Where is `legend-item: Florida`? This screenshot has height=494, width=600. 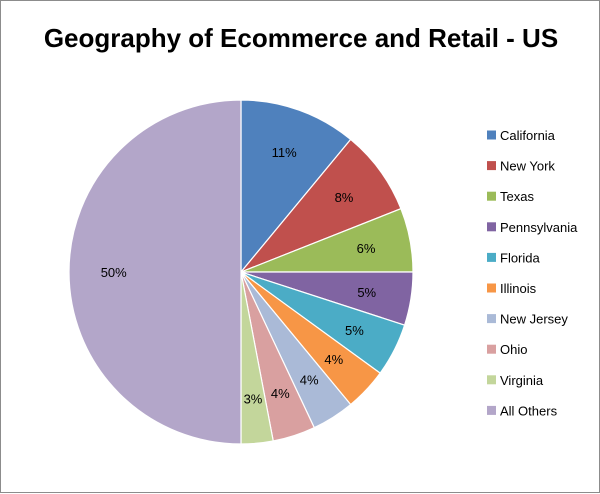
legend-item: Florida is located at coordinates (514, 257).